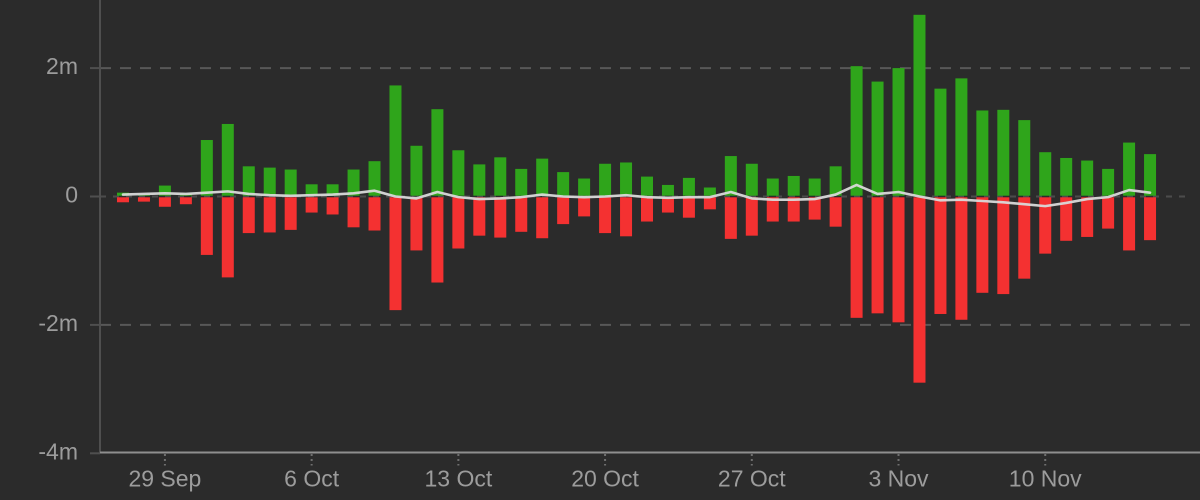  Describe the element at coordinates (58, 451) in the screenshot. I see `y-axis-label: -4m` at that location.